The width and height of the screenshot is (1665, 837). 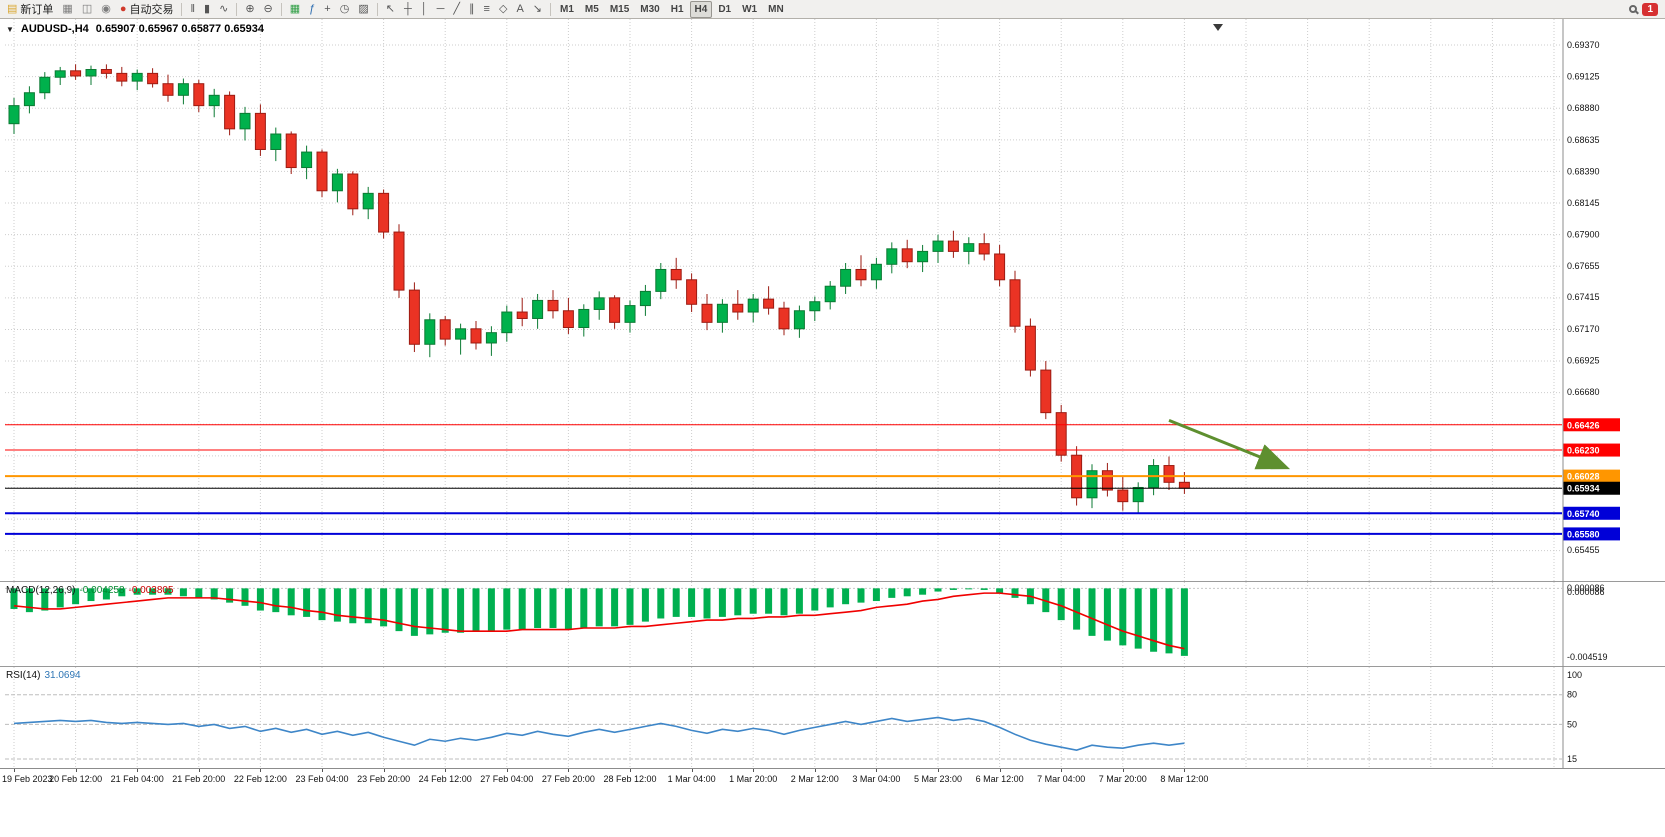 I want to click on vertical-line-tool-button: │, so click(x=424, y=9).